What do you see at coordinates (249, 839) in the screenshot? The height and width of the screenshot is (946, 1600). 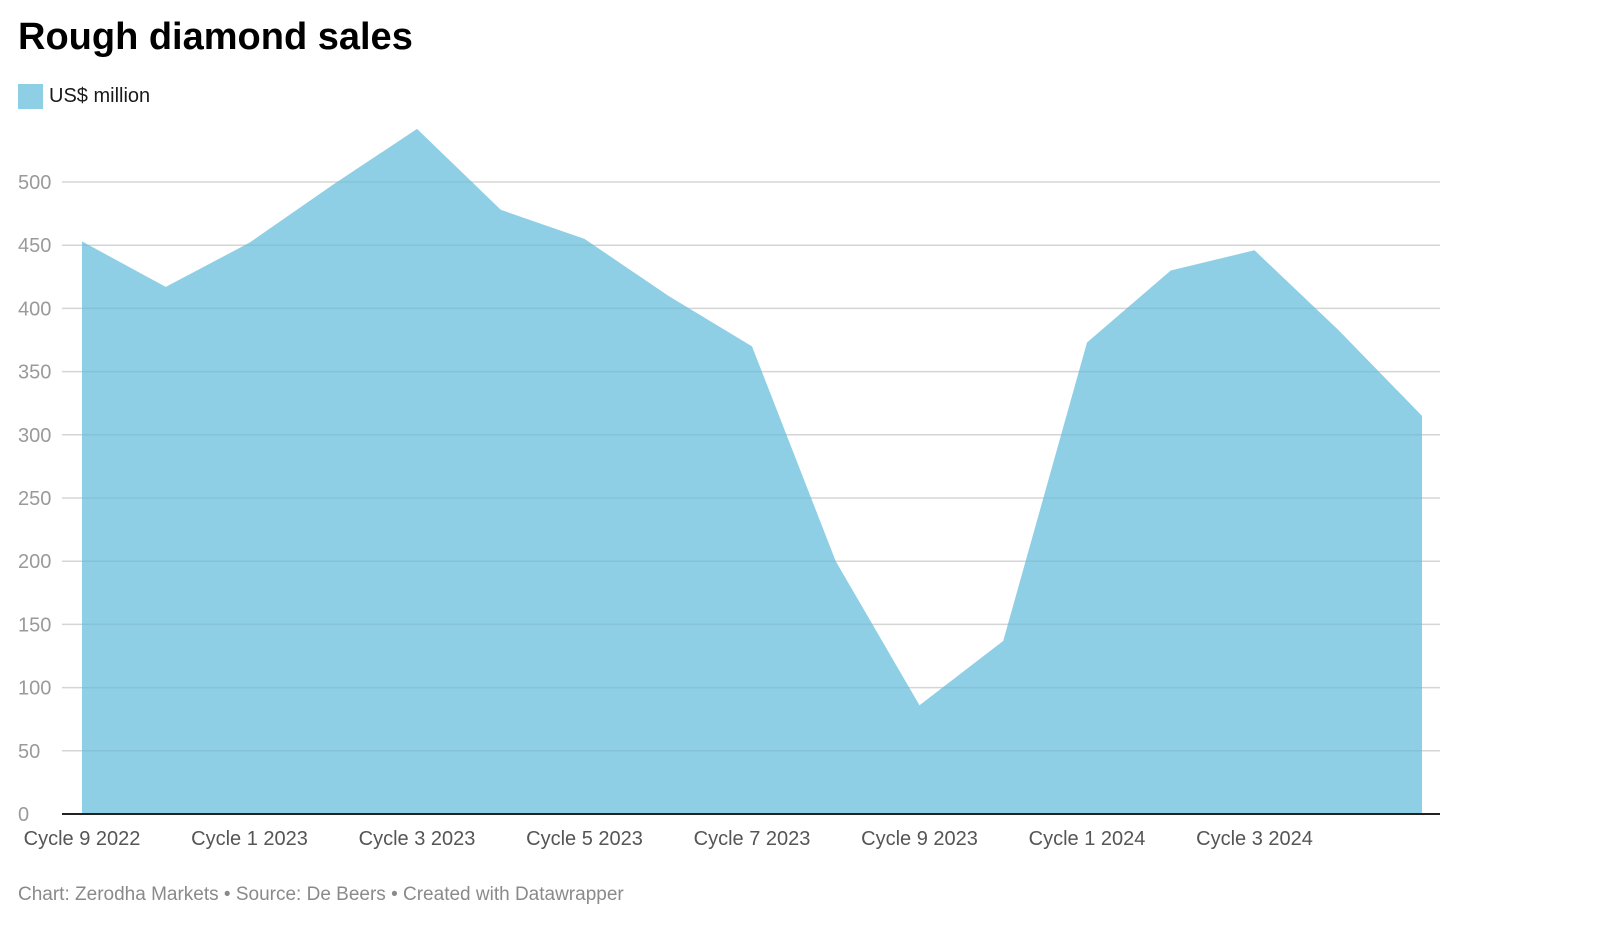 I see `x-tick-label: Cycle 1 2023` at bounding box center [249, 839].